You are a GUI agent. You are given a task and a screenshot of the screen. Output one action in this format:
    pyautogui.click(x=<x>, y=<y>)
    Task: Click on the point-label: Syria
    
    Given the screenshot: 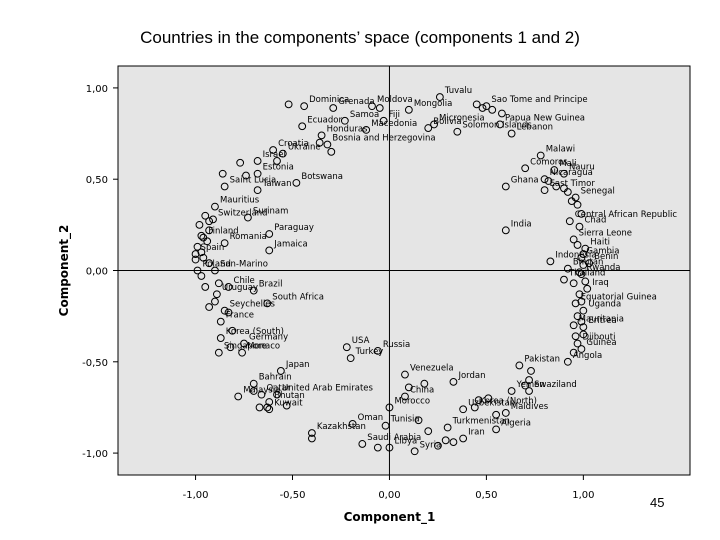 What is the action you would take?
    pyautogui.click(x=431, y=445)
    